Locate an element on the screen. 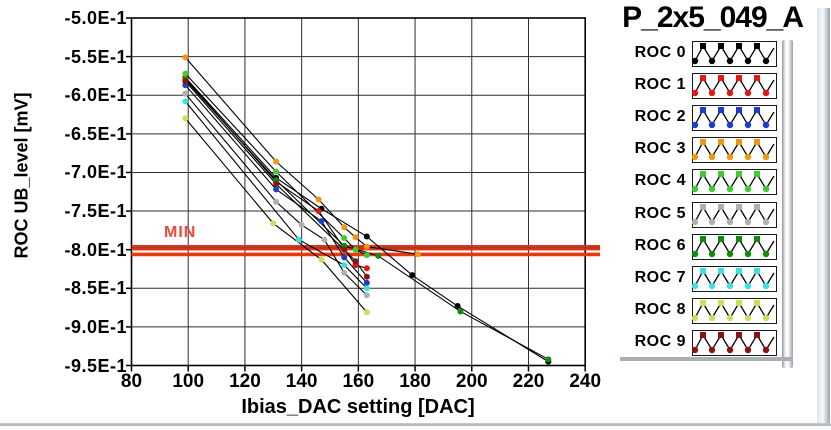 The width and height of the screenshot is (831, 430). legend-item-roc-0: ROC 0 is located at coordinates (690, 55).